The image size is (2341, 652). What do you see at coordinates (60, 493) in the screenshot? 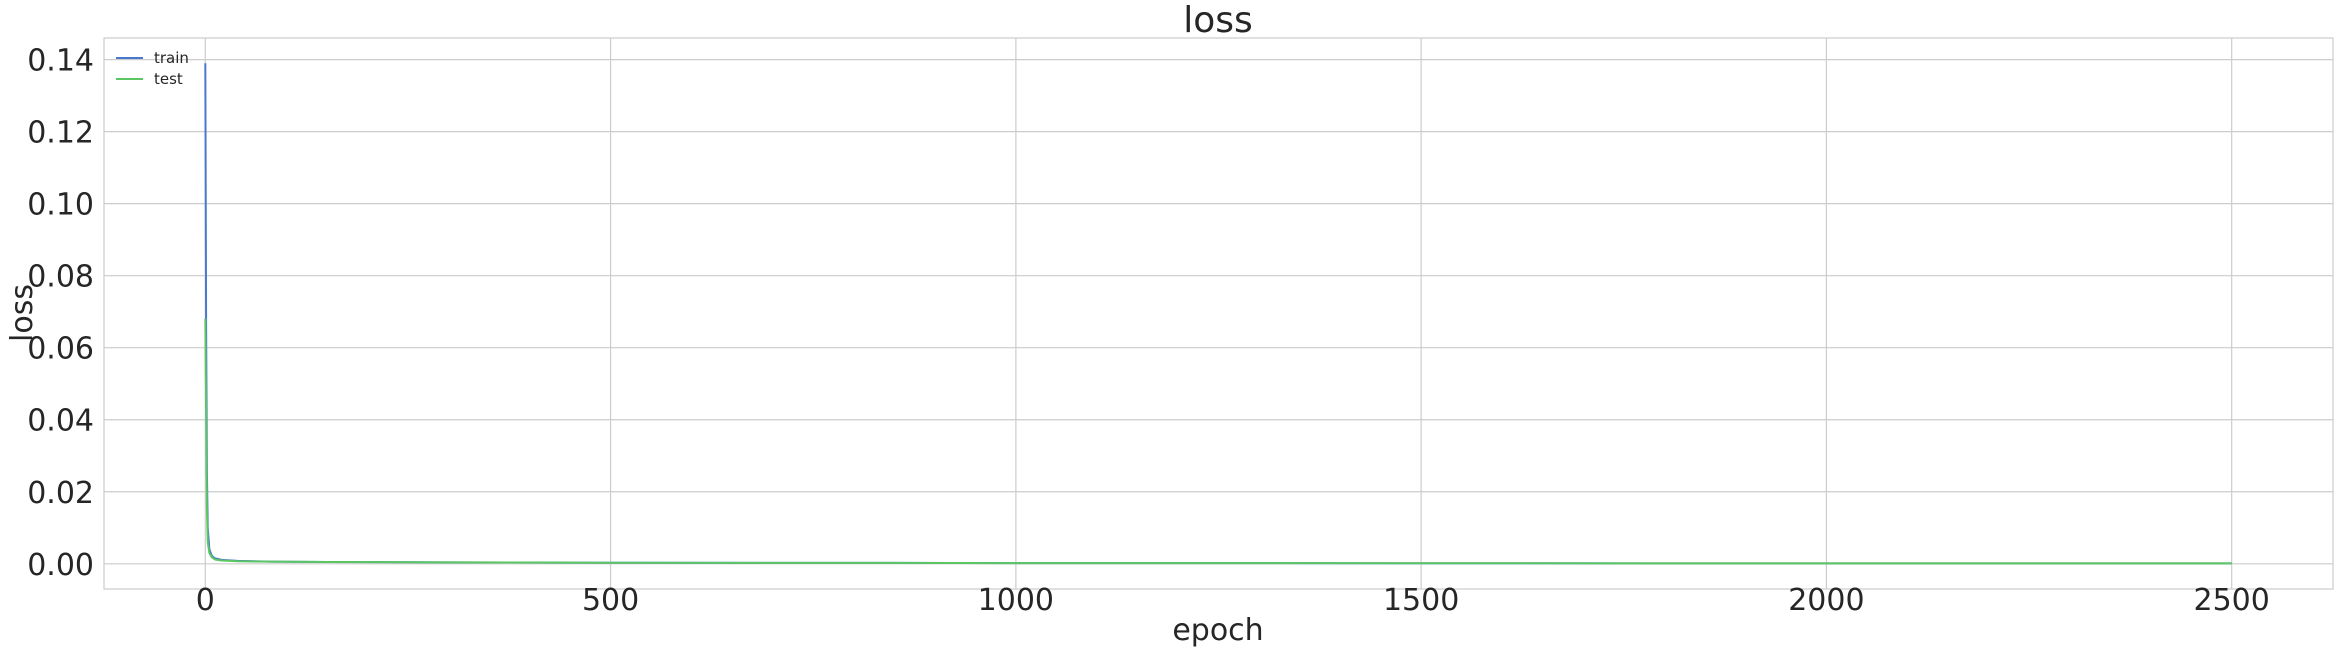
I see `y-tick-label: 0.02` at bounding box center [60, 493].